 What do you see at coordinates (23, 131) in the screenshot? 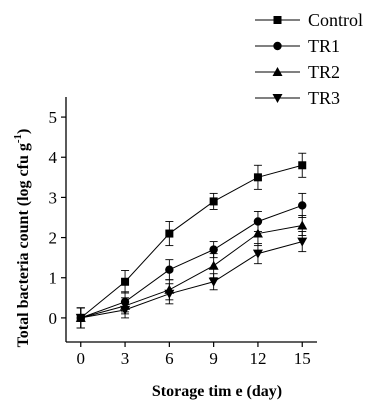
I see `y-axis-title-close: )` at bounding box center [23, 131].